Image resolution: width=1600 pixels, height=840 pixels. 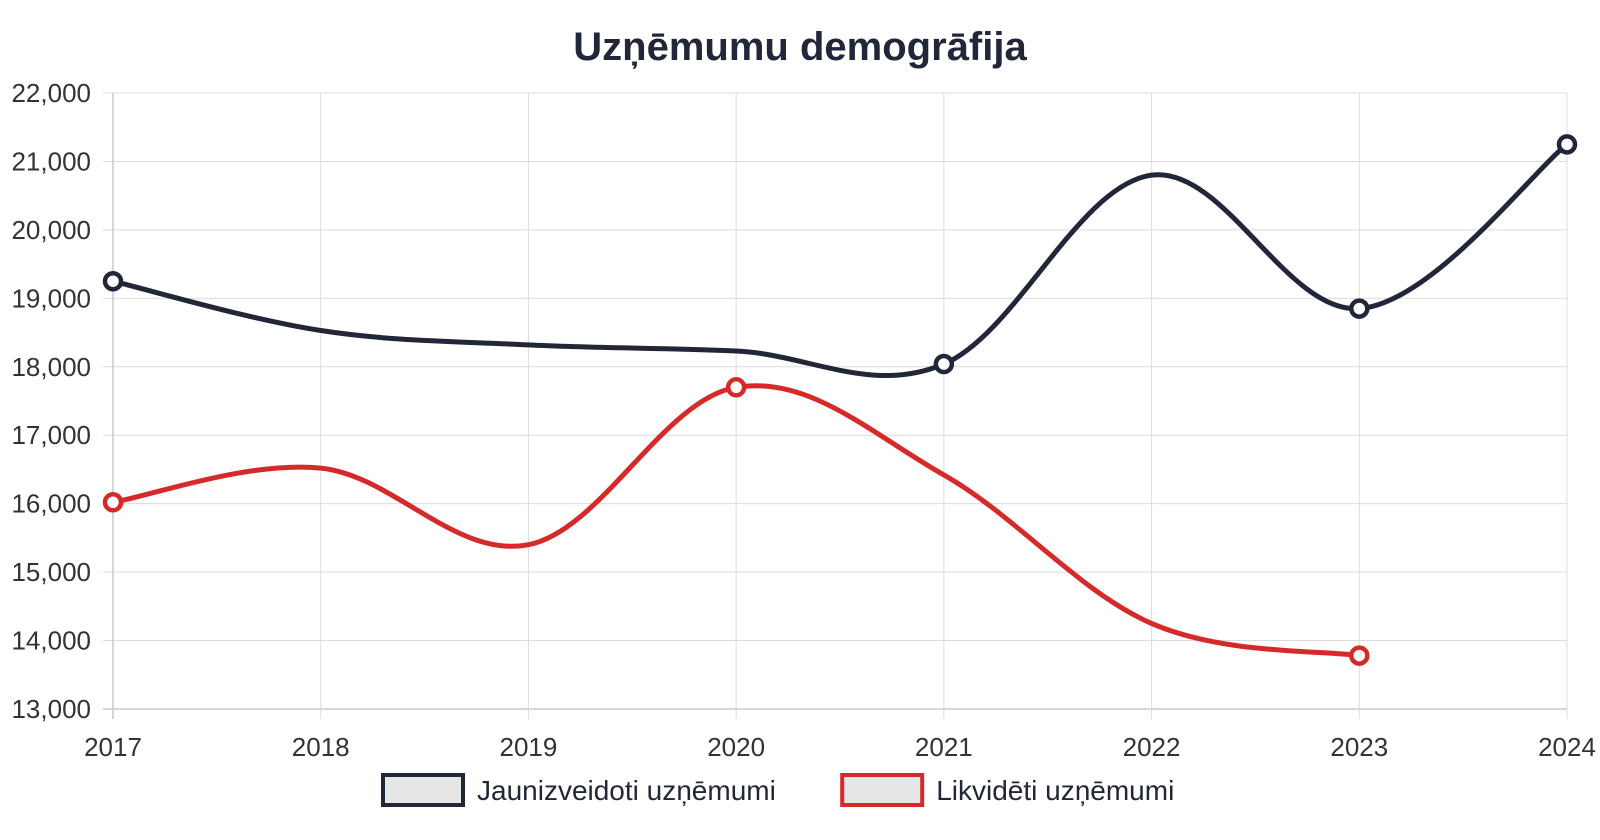 I want to click on x-tick-label: 2024, so click(x=1567, y=747).